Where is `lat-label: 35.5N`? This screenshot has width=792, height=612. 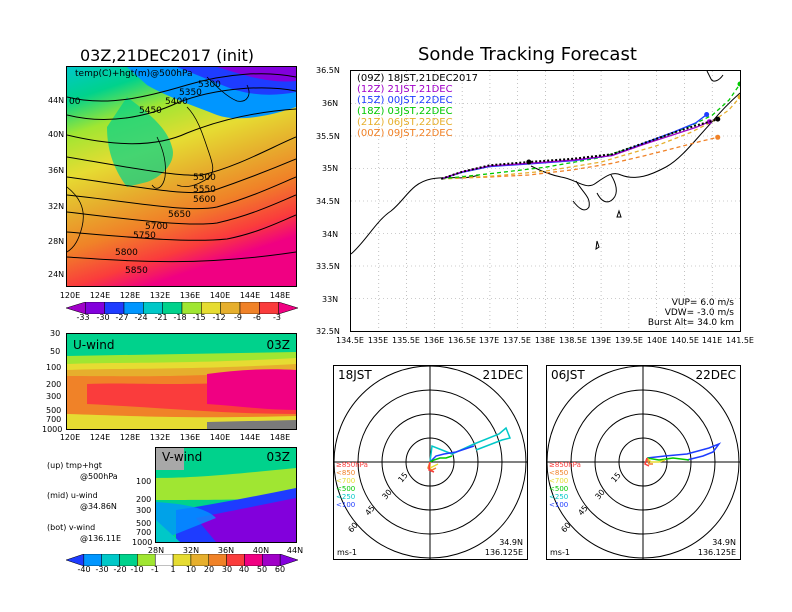 lat-label: 35.5N is located at coordinates (328, 136).